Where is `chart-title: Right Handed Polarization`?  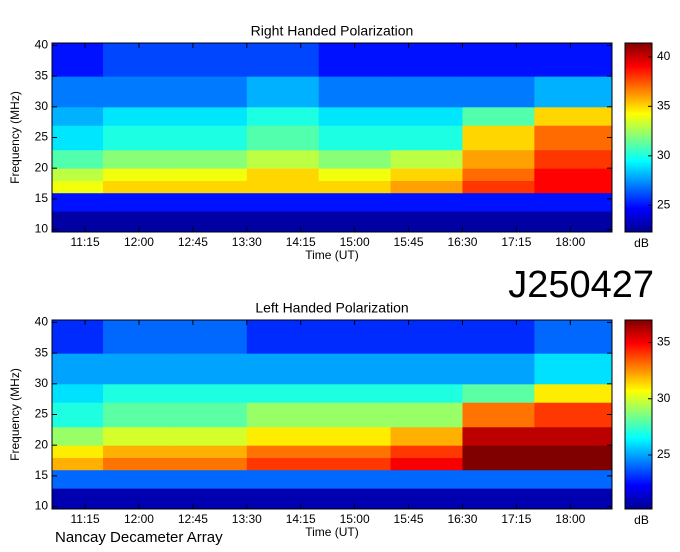
chart-title: Right Handed Polarization is located at coordinates (332, 31).